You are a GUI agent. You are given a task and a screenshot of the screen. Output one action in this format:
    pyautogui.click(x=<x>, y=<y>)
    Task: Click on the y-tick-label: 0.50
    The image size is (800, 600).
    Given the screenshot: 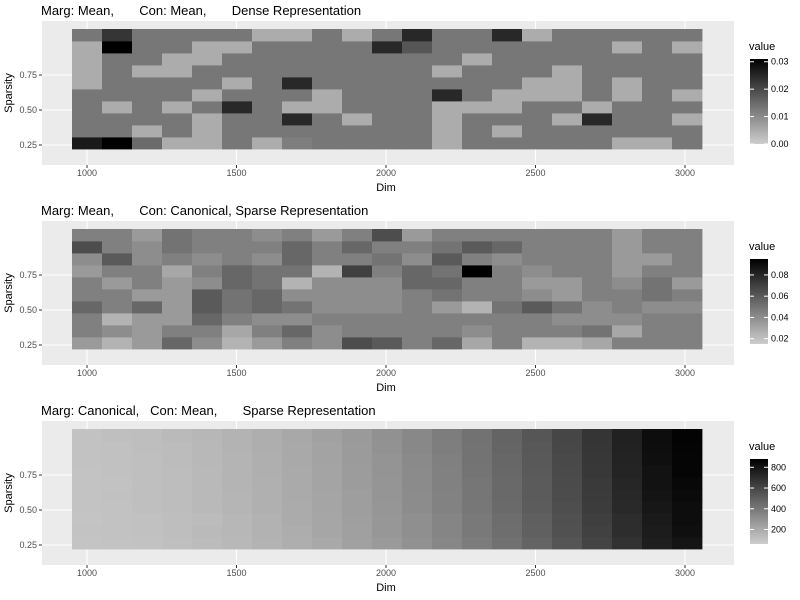 What is the action you would take?
    pyautogui.click(x=28, y=110)
    